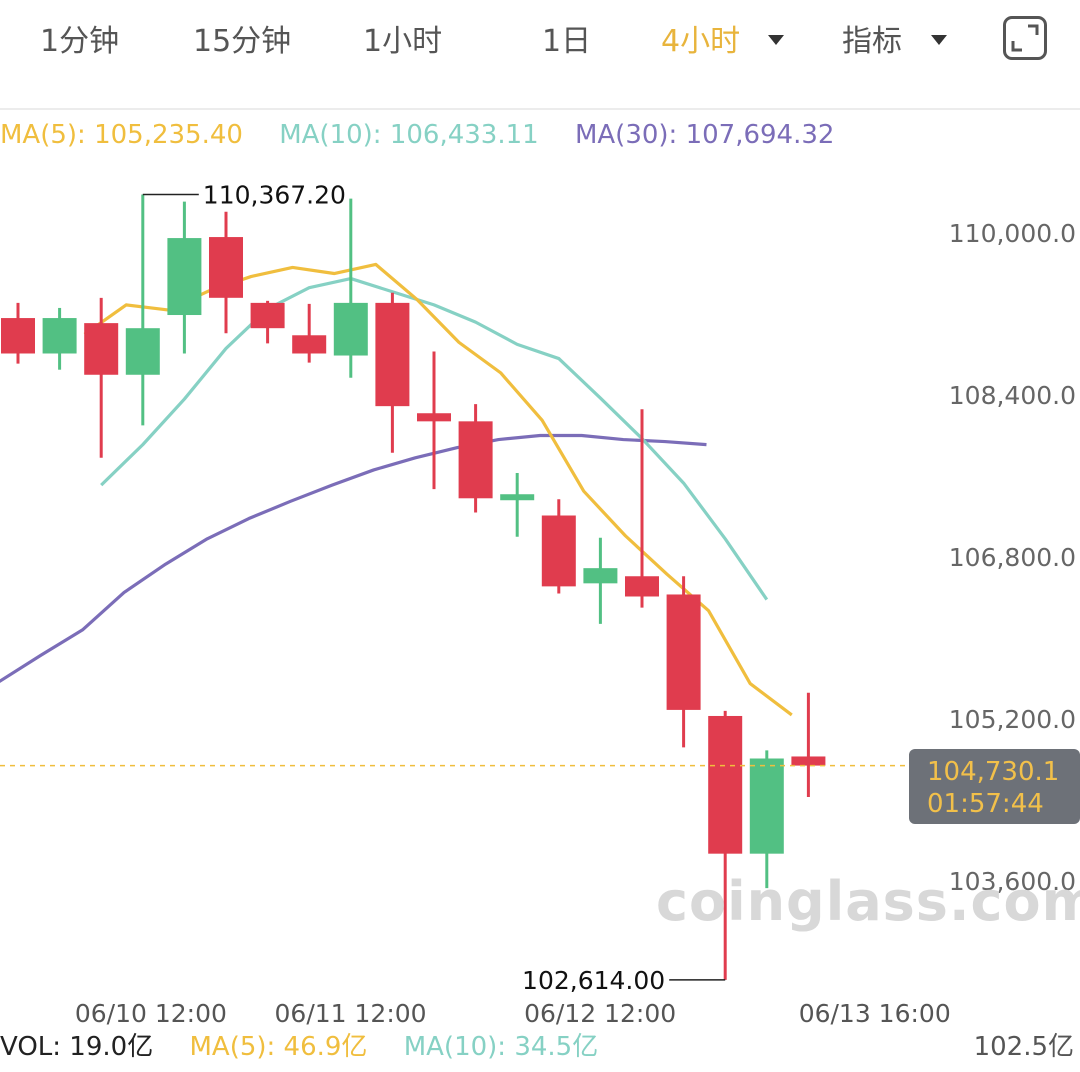 The width and height of the screenshot is (1080, 1072). I want to click on tab-4hour: 4小时, so click(701, 41).